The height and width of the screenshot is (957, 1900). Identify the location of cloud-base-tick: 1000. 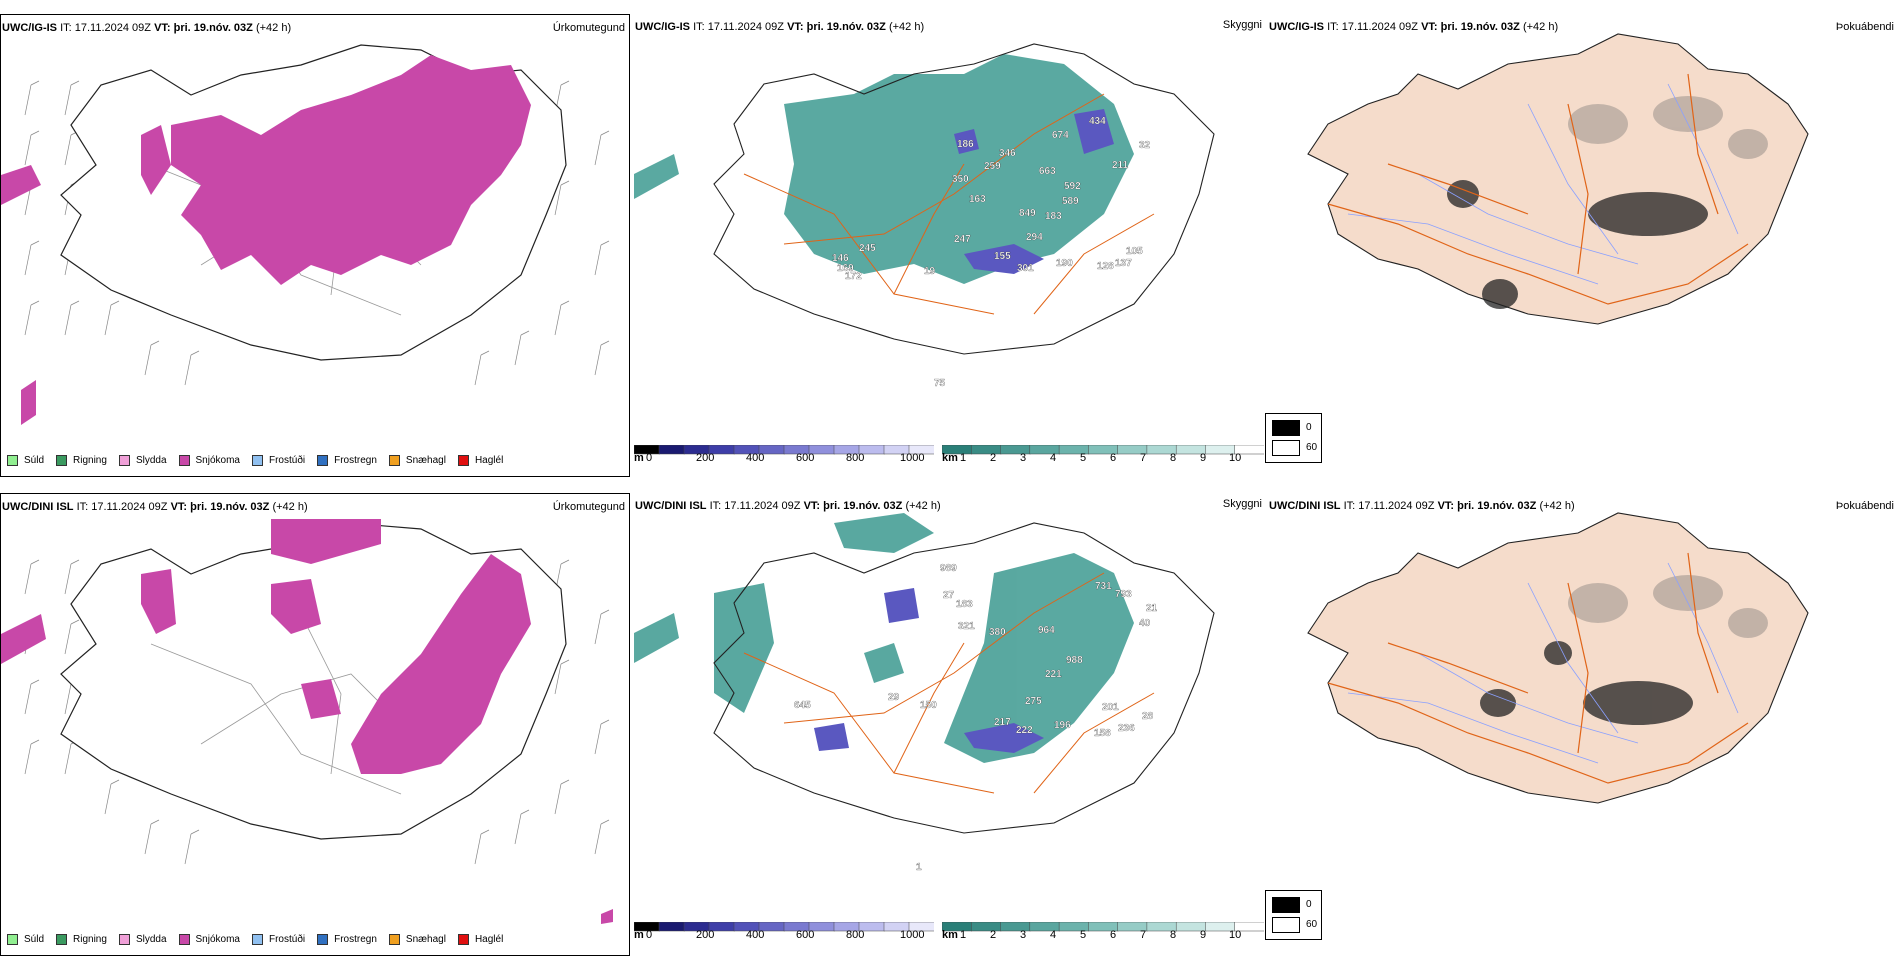
(912, 458).